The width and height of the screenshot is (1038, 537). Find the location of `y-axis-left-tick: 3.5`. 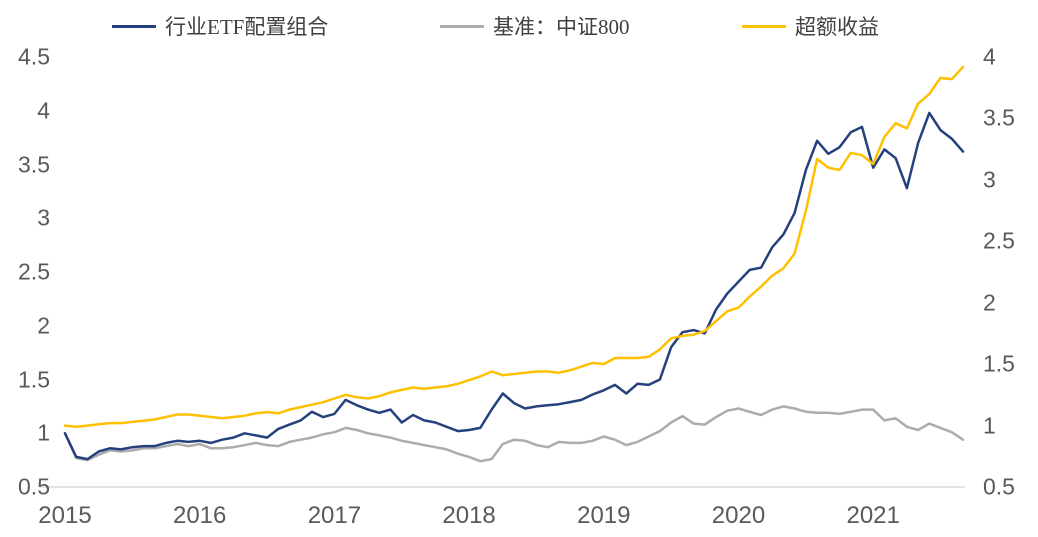

y-axis-left-tick: 3.5 is located at coordinates (34, 164).